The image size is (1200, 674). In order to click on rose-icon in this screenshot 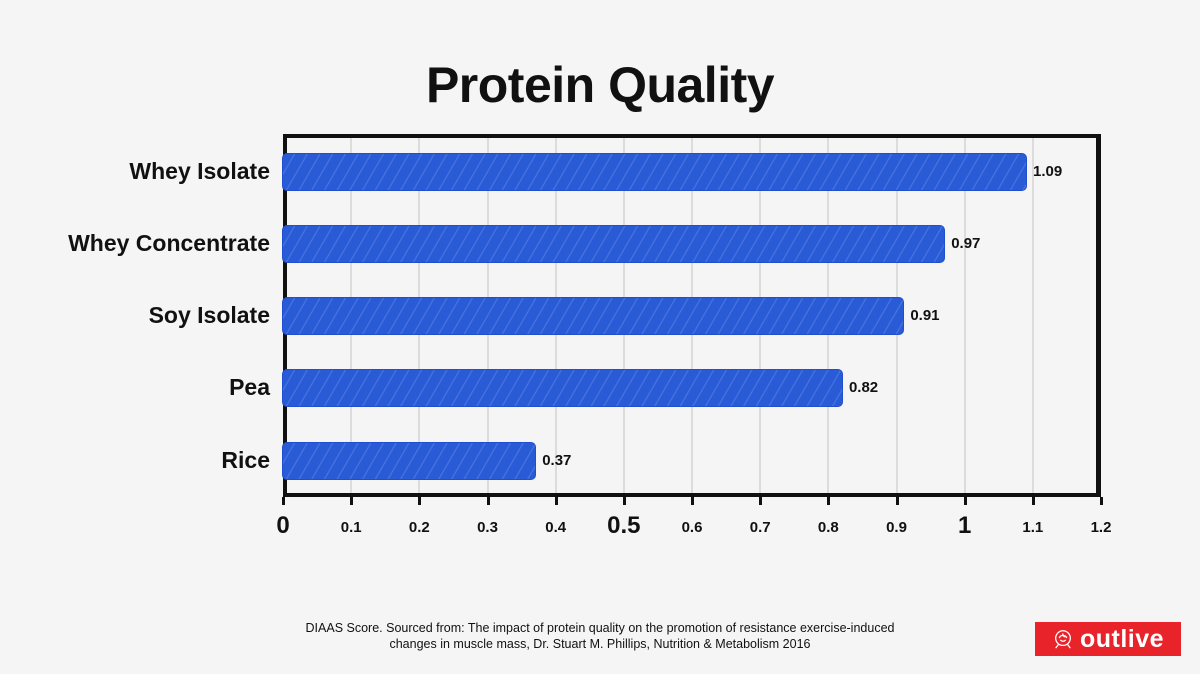, I will do `click(1062, 639)`.